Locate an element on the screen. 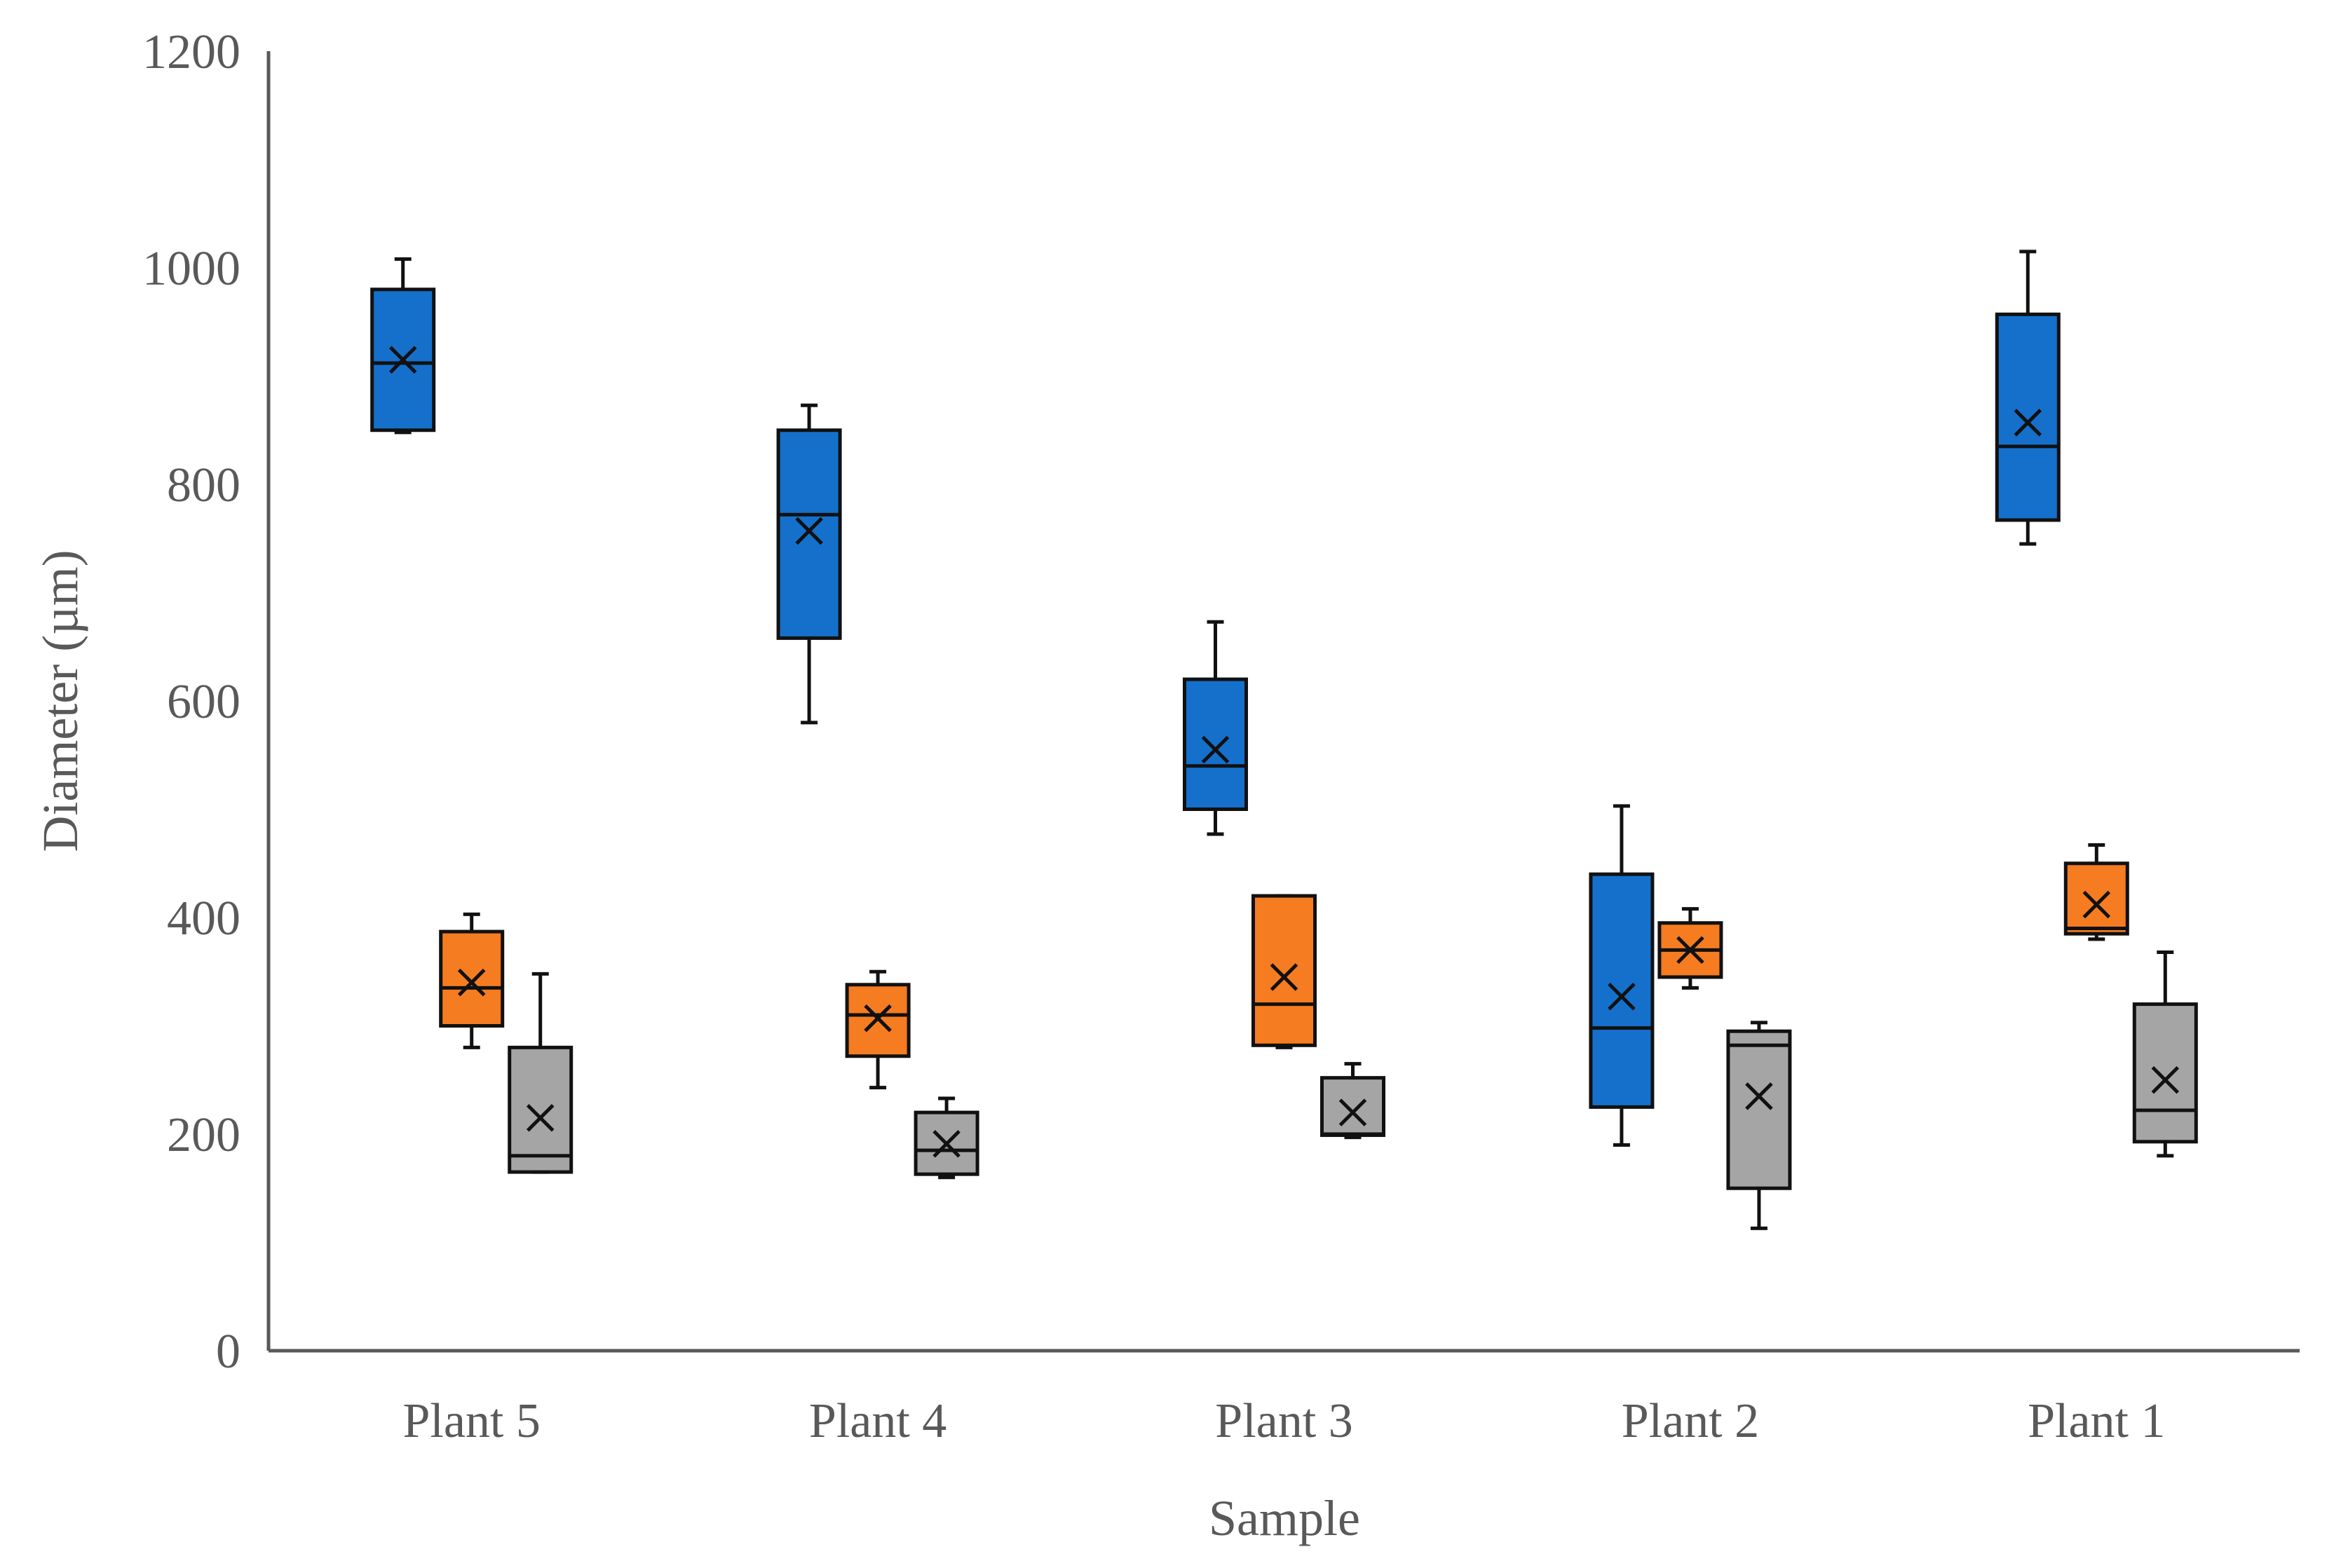  y-tick-label: 400 is located at coordinates (204, 919).